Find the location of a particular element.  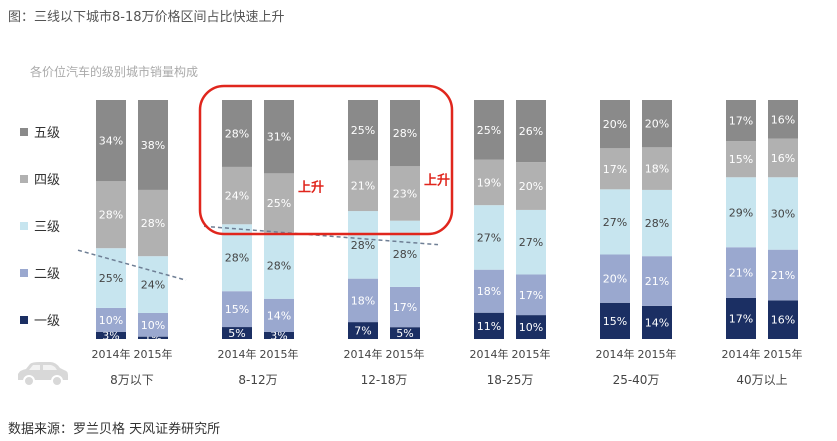

data-label: 7% is located at coordinates (362, 331).